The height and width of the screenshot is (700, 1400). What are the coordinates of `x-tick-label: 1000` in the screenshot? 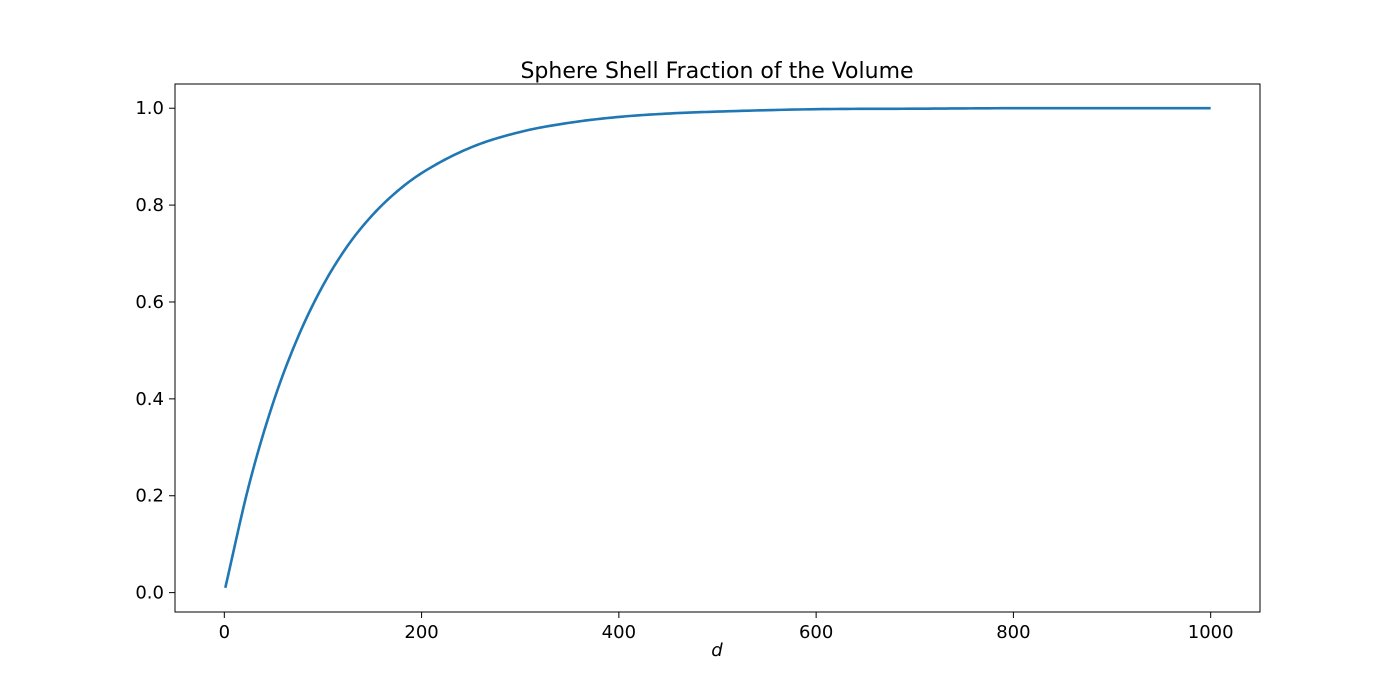 It's located at (1211, 632).